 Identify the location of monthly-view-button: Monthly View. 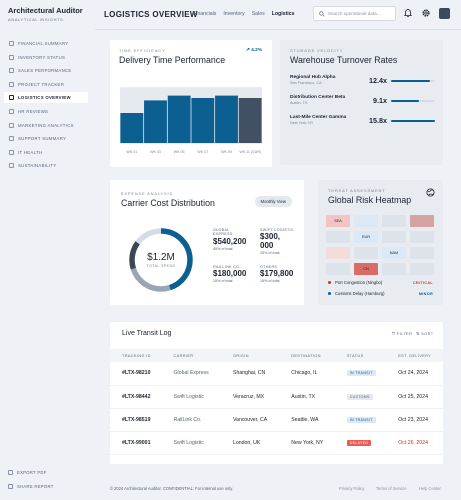
(273, 201).